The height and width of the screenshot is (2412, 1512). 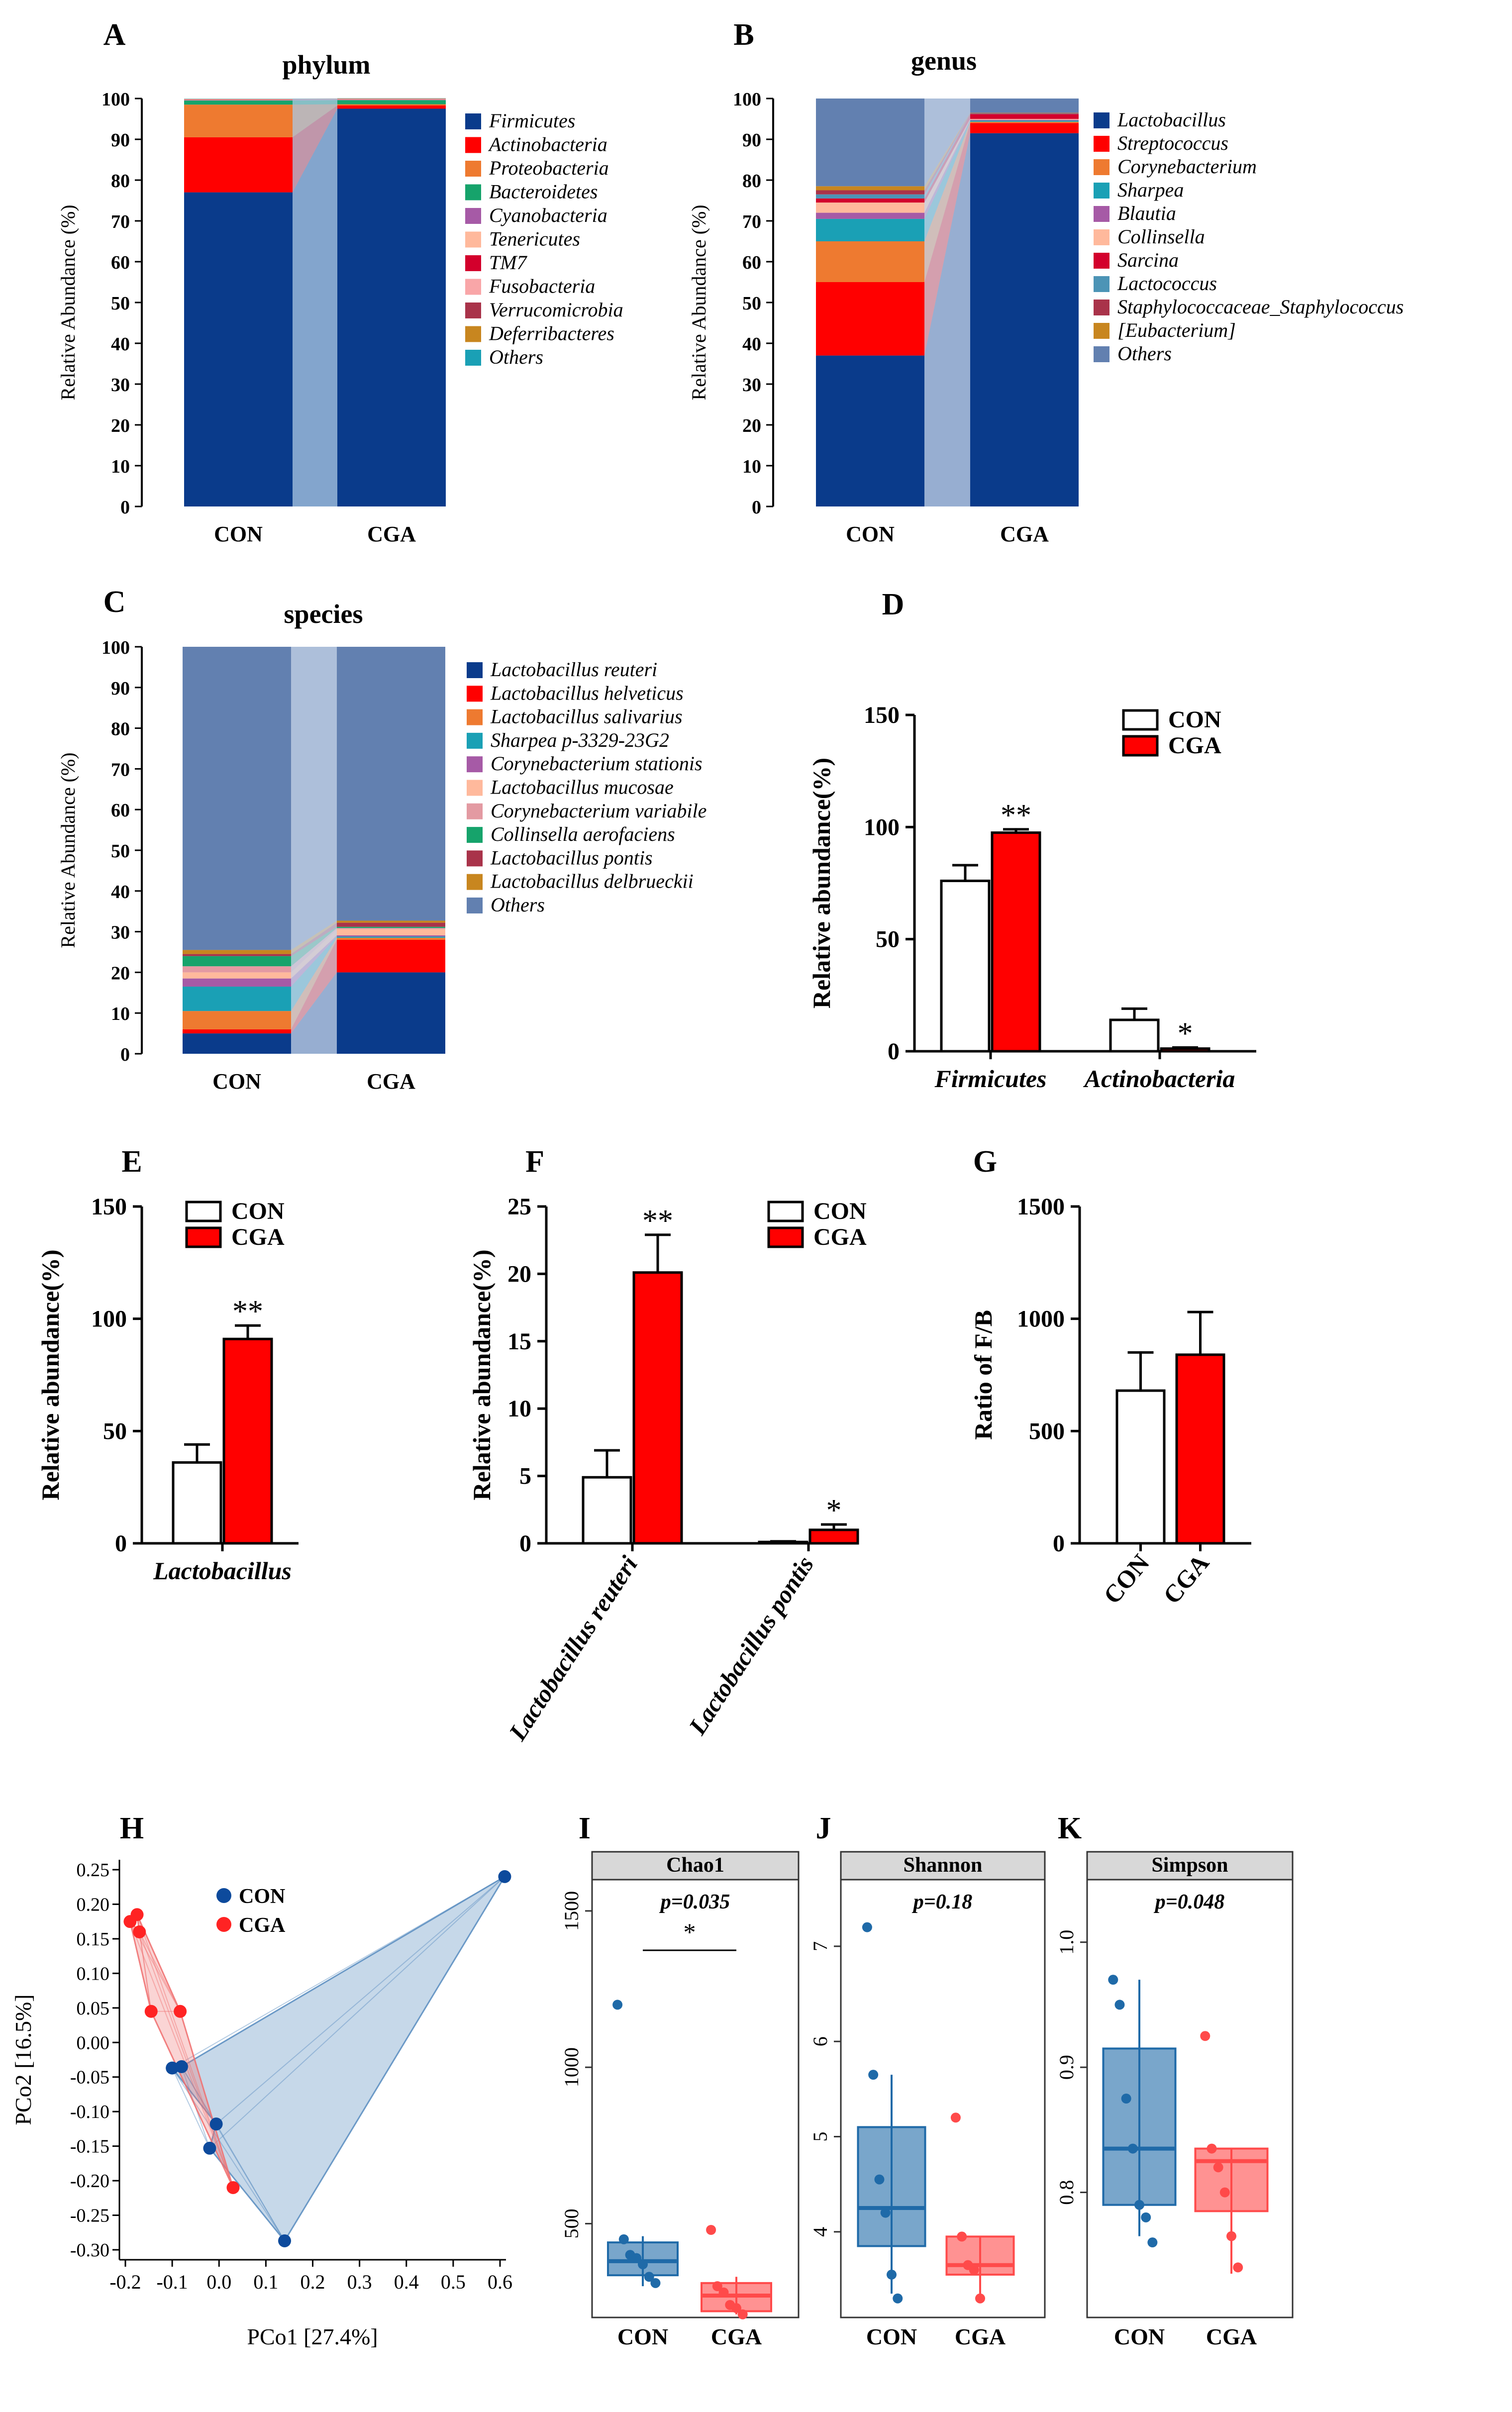 I want to click on panel-label-j: J, so click(x=823, y=1828).